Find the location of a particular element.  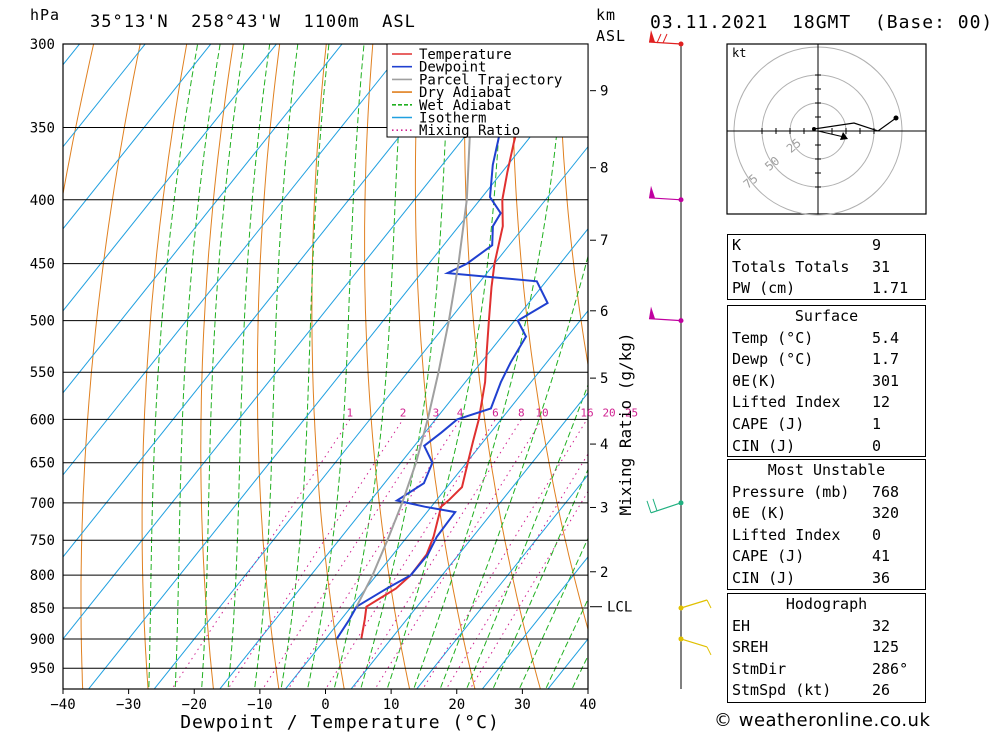

surface-index-value: 1.7 is located at coordinates (886, 359).